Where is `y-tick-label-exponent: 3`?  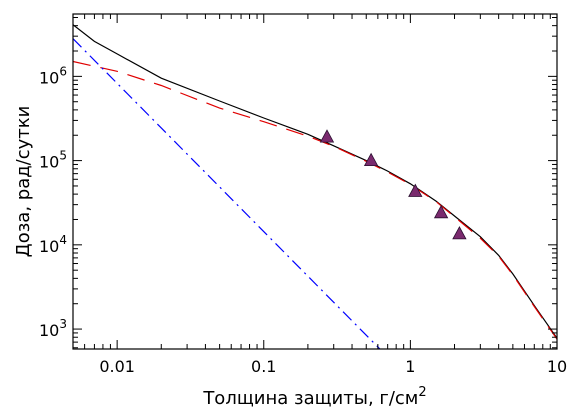 y-tick-label-exponent: 3 is located at coordinates (63, 324).